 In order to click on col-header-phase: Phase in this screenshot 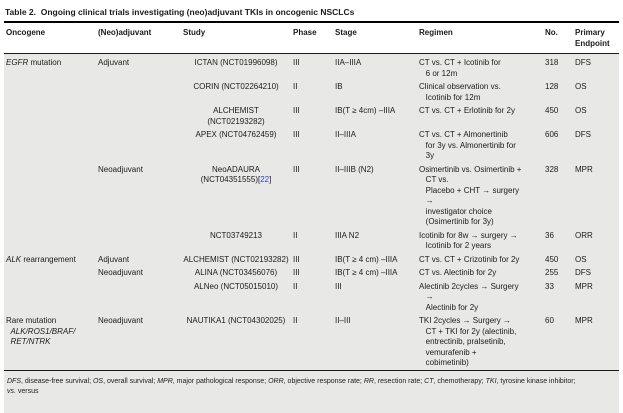, I will do `click(312, 38)`.